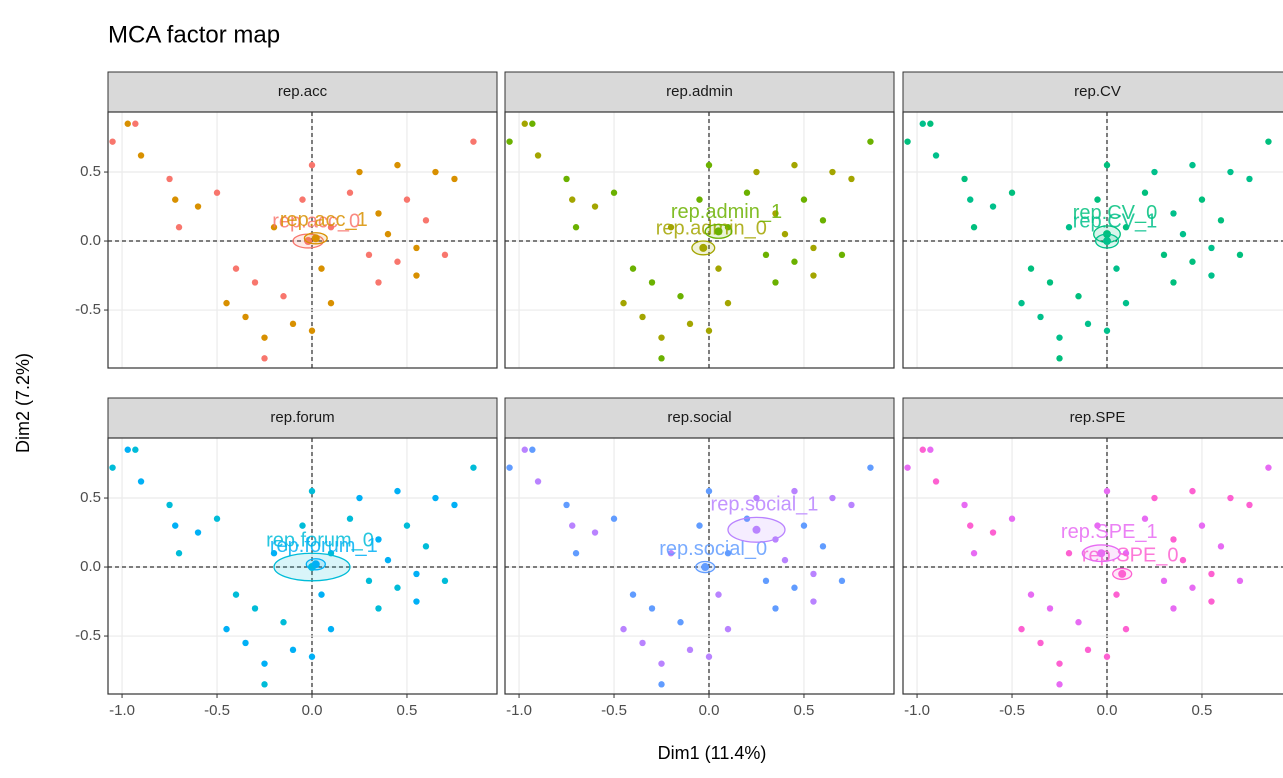  What do you see at coordinates (23, 403) in the screenshot?
I see `y-axis-label: Dim2 (7.2%)` at bounding box center [23, 403].